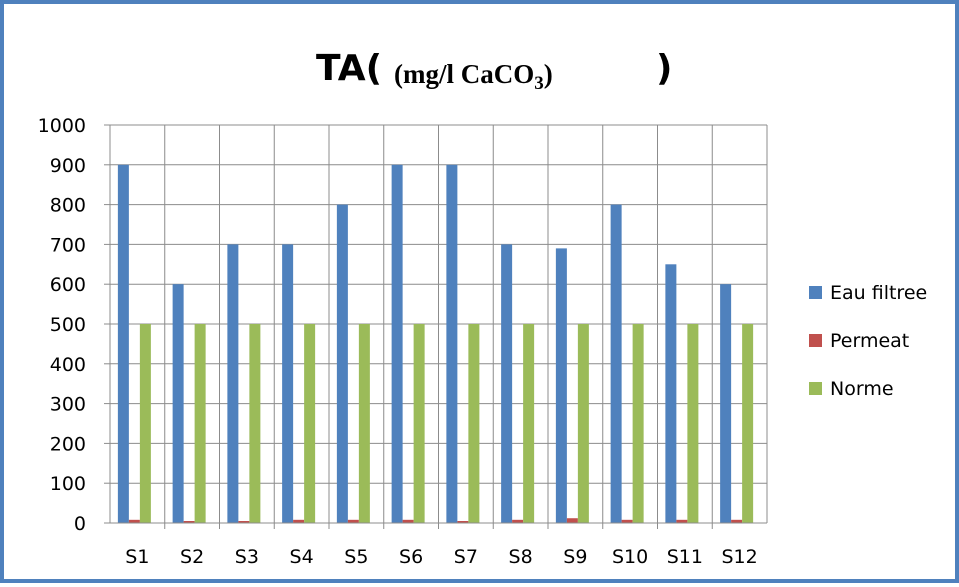 This screenshot has width=959, height=587. Describe the element at coordinates (740, 557) in the screenshot. I see `x-tick-label: S12` at that location.